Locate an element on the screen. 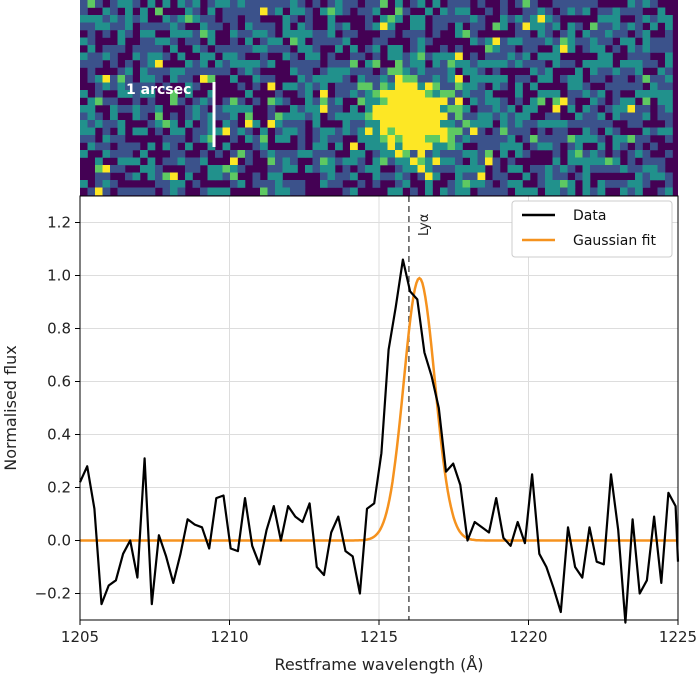  legend-label-gaussian-fit: Gaussian fit is located at coordinates (614, 241).